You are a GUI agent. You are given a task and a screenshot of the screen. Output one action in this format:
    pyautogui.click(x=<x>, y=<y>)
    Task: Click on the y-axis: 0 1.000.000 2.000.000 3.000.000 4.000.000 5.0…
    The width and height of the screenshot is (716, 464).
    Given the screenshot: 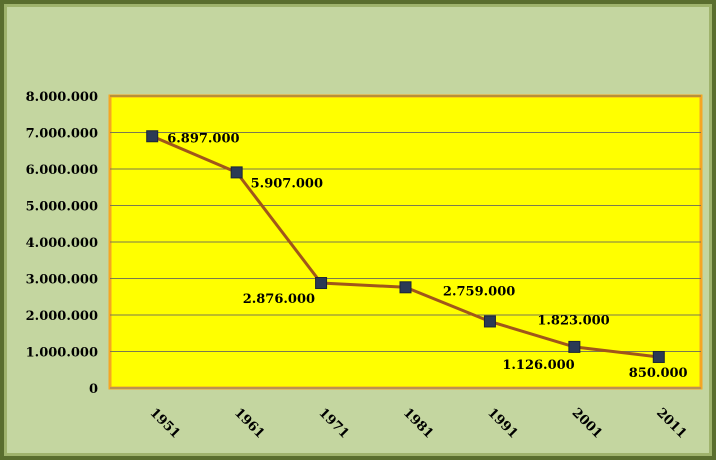 What is the action you would take?
    pyautogui.click(x=62, y=243)
    